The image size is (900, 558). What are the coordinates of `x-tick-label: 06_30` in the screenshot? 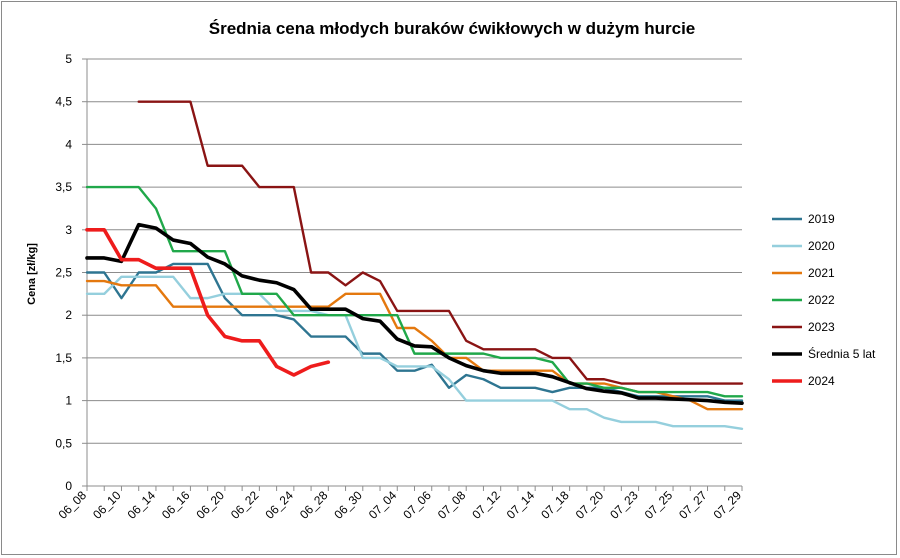 It's located at (348, 505).